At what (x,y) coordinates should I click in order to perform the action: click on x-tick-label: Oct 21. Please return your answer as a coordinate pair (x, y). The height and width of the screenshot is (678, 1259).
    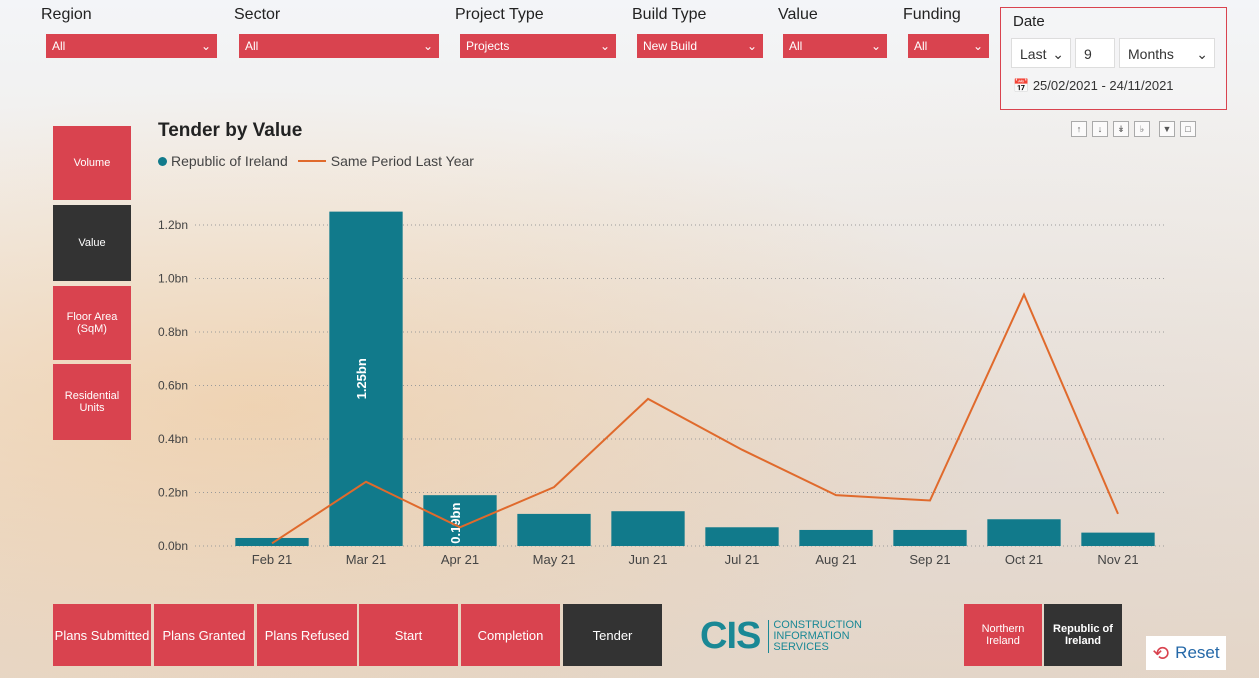
    Looking at the image, I should click on (1024, 559).